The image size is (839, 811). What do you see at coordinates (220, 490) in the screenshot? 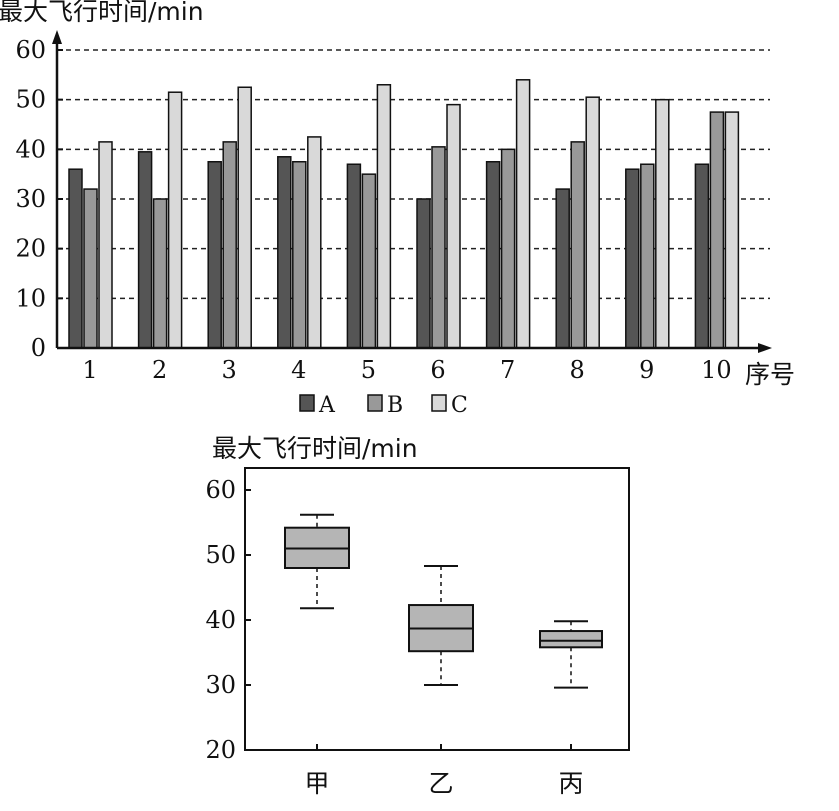
I see `box-y-tick-label: 60` at bounding box center [220, 490].